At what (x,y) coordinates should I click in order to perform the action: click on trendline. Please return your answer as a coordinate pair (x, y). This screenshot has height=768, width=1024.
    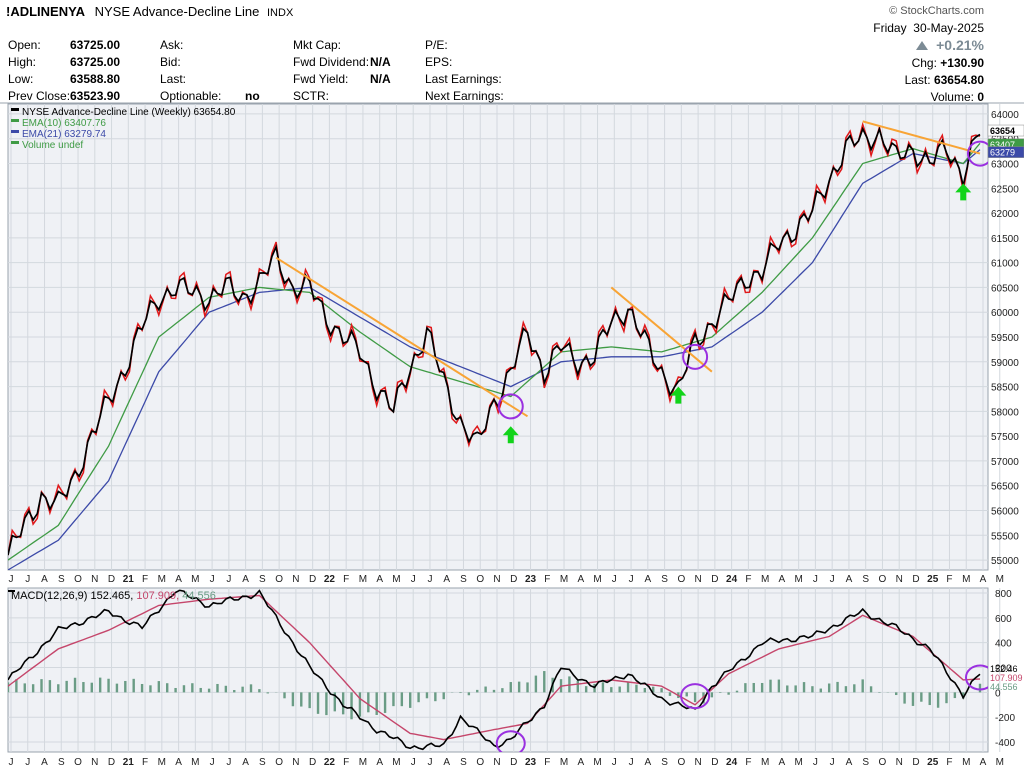
    Looking at the image, I should click on (402, 337).